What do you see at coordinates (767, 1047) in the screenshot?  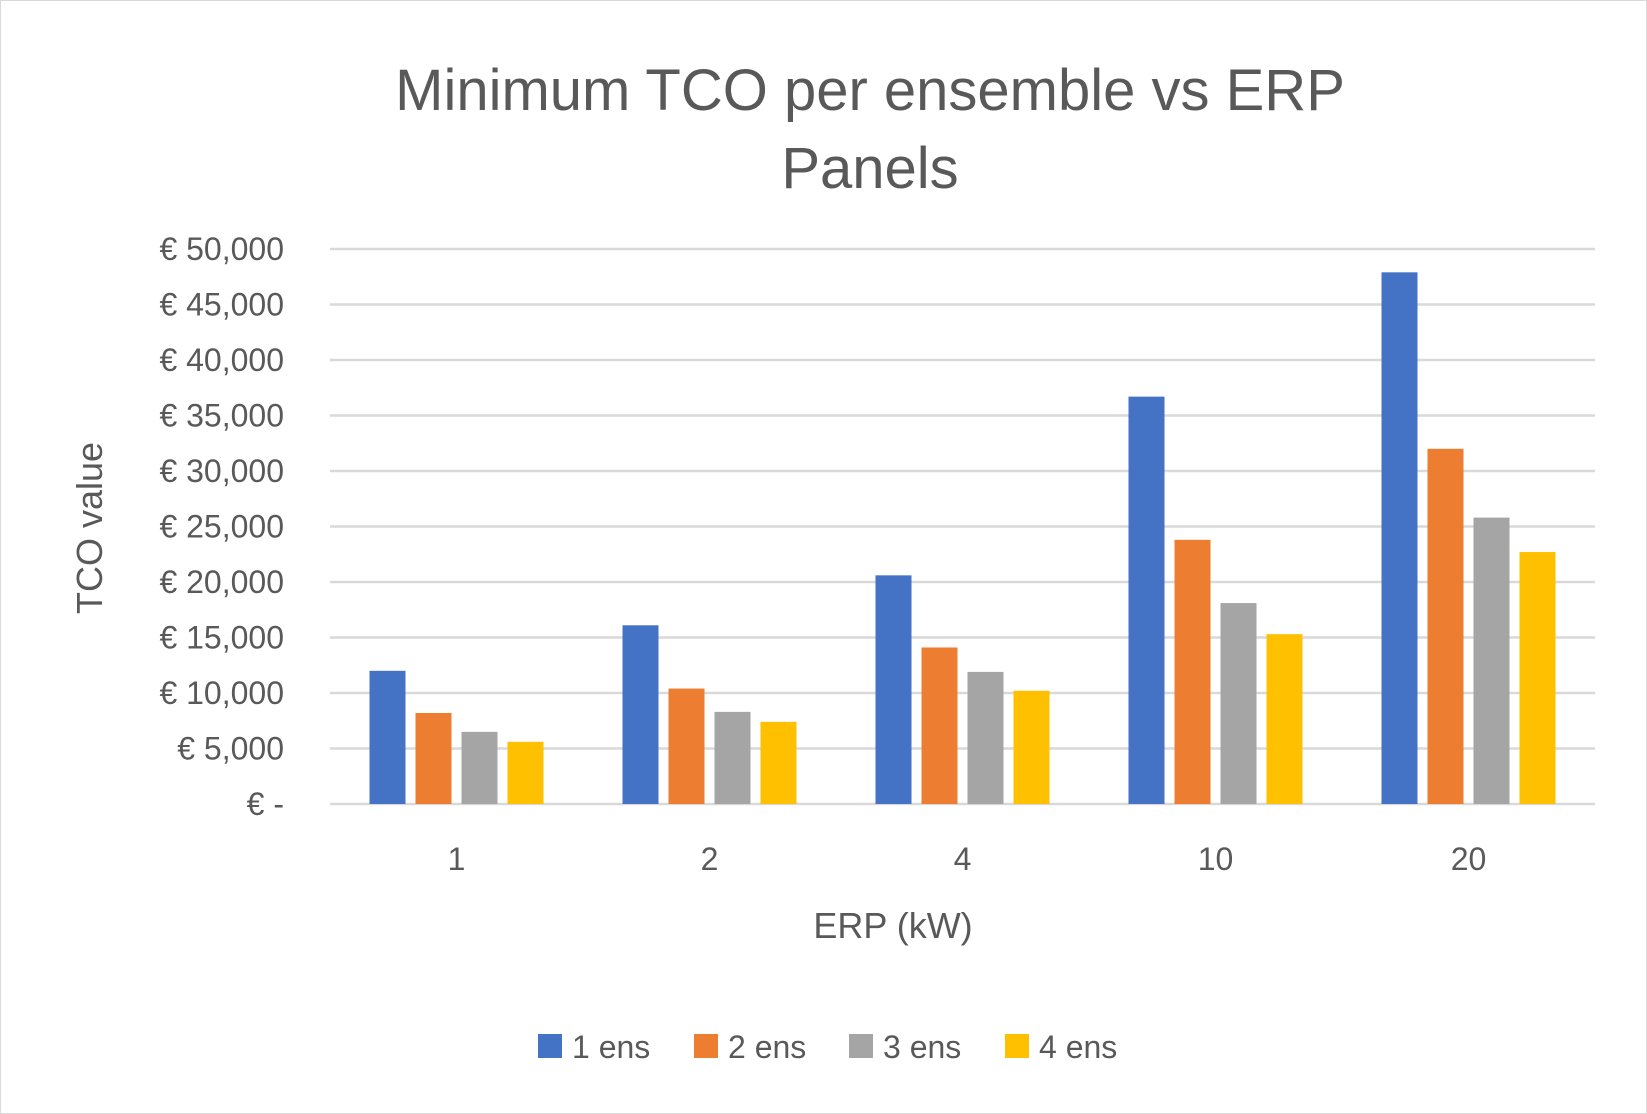 I see `legend-label-2-ens: 2 ens` at bounding box center [767, 1047].